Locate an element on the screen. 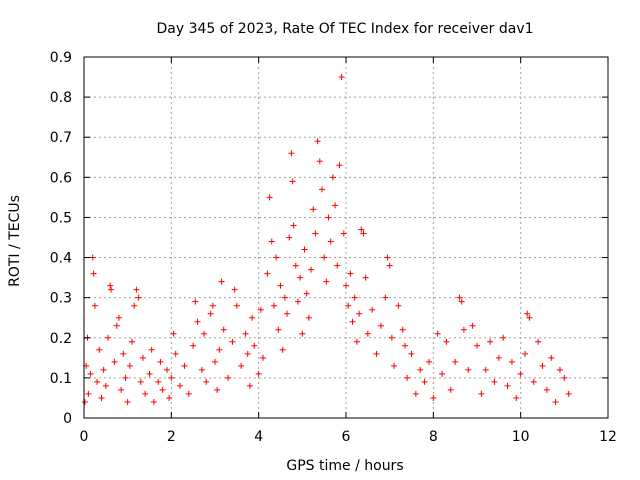 Image resolution: width=640 pixels, height=480 pixels. y-tick-label: 0.1 is located at coordinates (61, 379).